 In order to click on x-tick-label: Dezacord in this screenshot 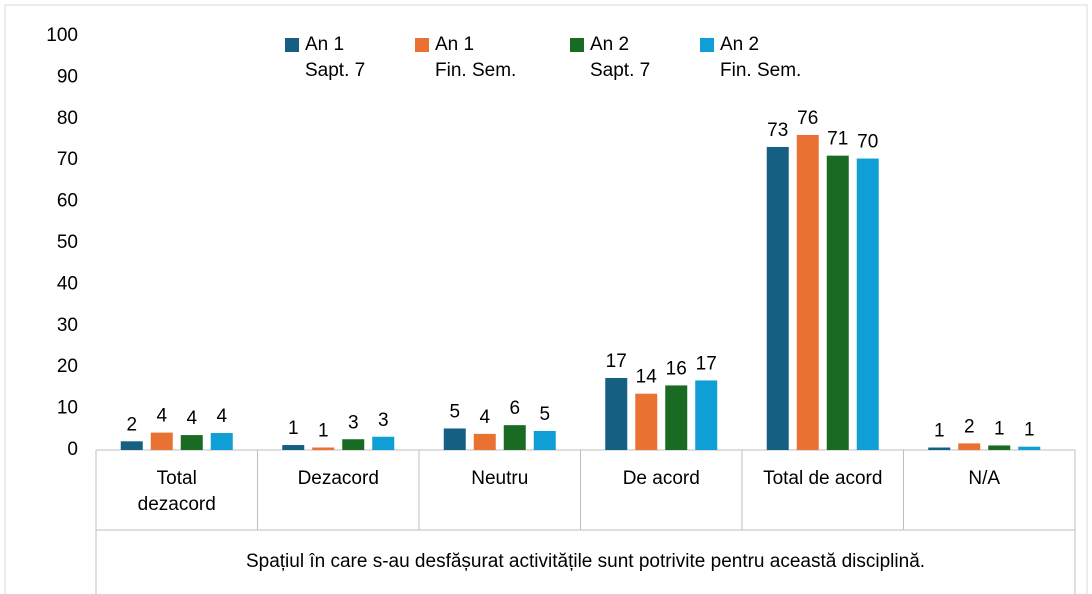, I will do `click(338, 478)`.